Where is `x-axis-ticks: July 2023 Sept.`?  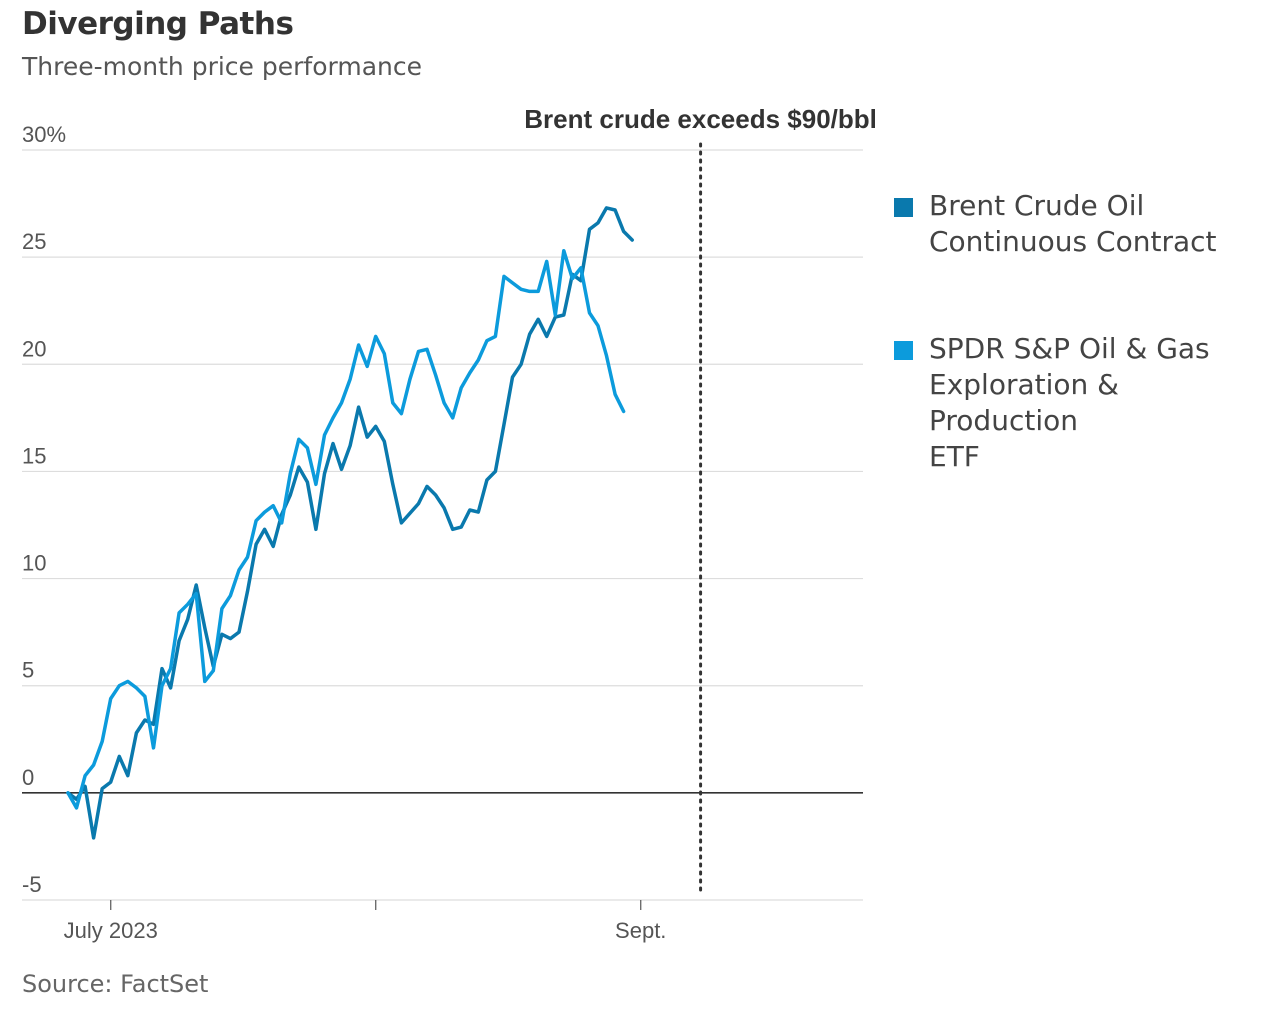
x-axis-ticks: July 2023 Sept. is located at coordinates (365, 921).